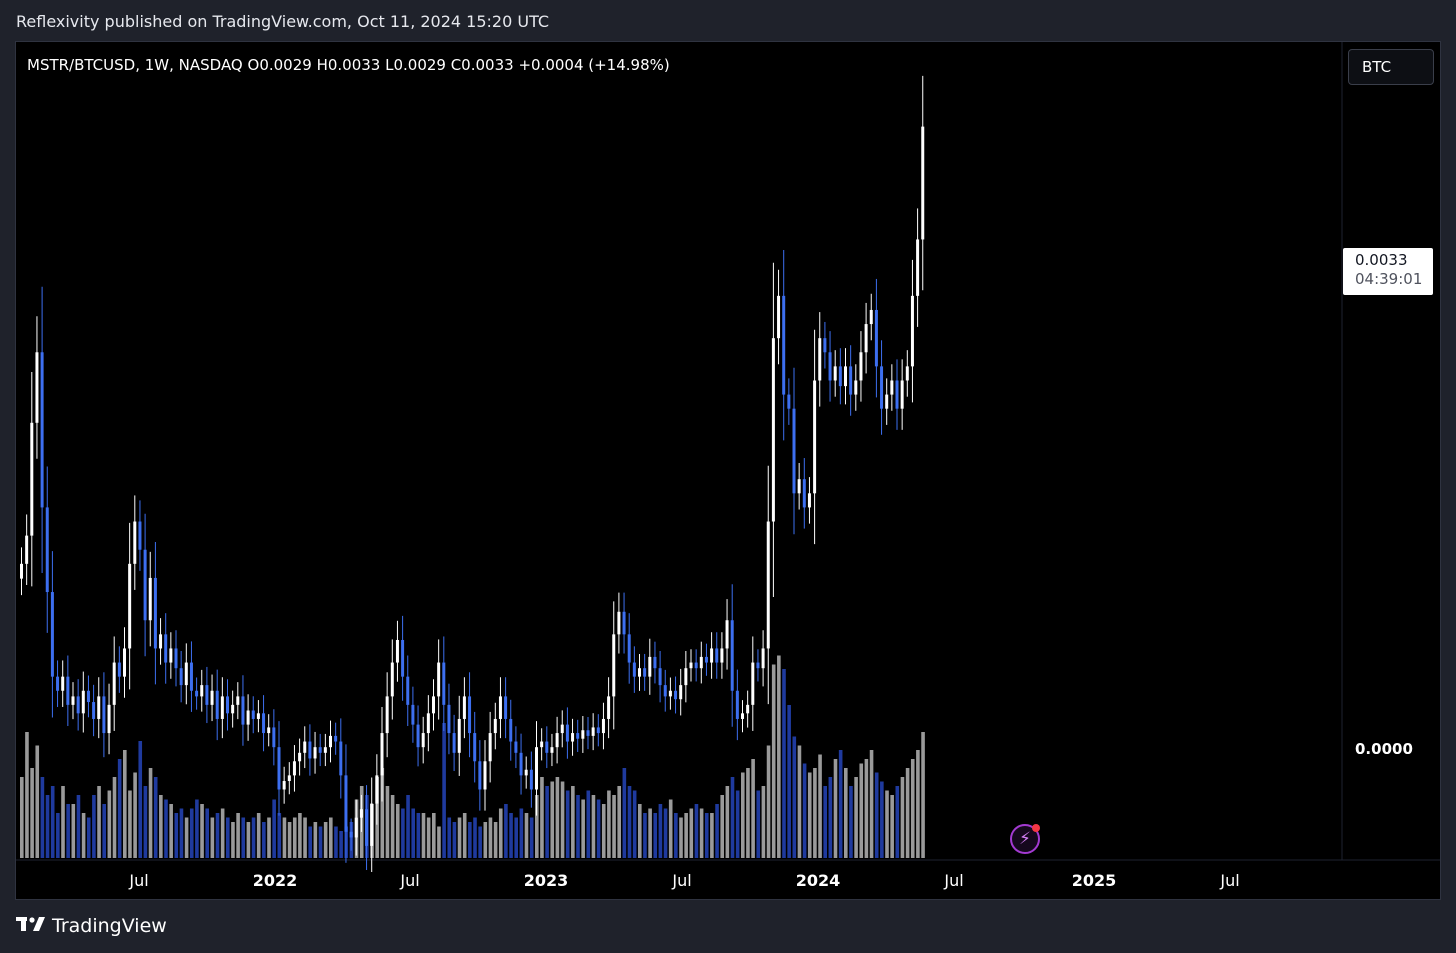 Image resolution: width=1456 pixels, height=953 pixels. What do you see at coordinates (1388, 271) in the screenshot?
I see `last-price-label: 0.0033 04:39:01` at bounding box center [1388, 271].